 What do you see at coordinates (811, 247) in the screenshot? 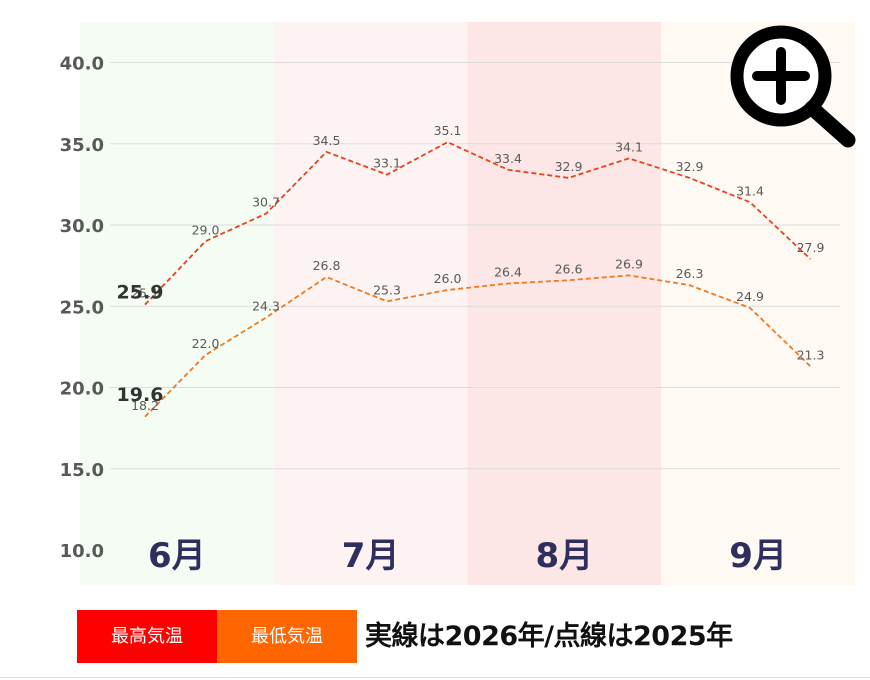
I see `data-label: 27.9` at bounding box center [811, 247].